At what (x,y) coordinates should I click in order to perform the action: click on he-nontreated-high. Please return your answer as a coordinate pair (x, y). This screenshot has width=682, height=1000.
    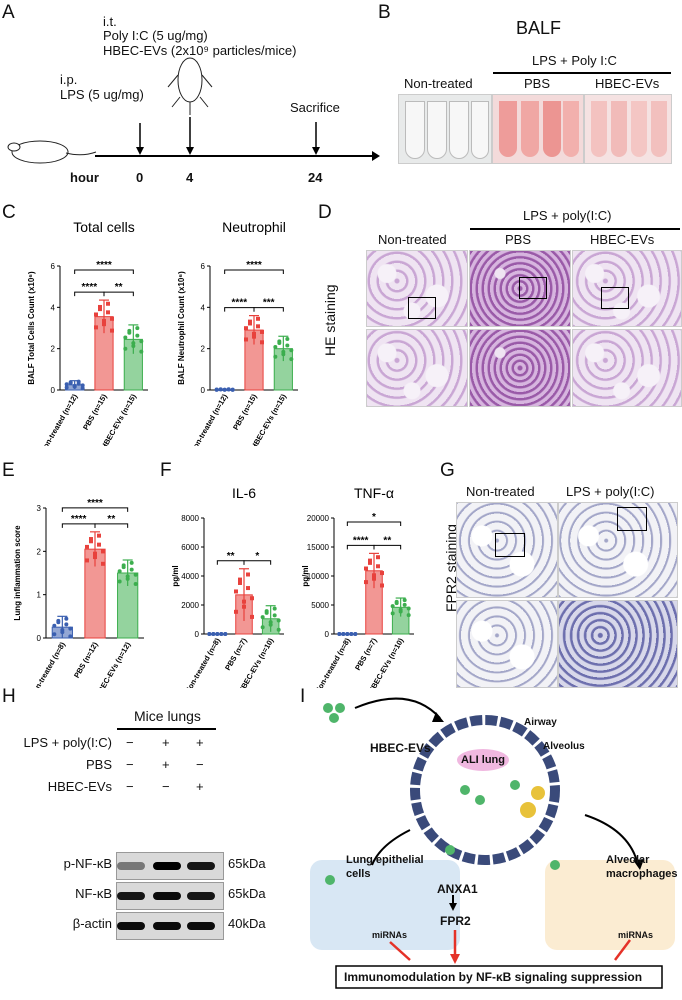
    Looking at the image, I should click on (417, 368).